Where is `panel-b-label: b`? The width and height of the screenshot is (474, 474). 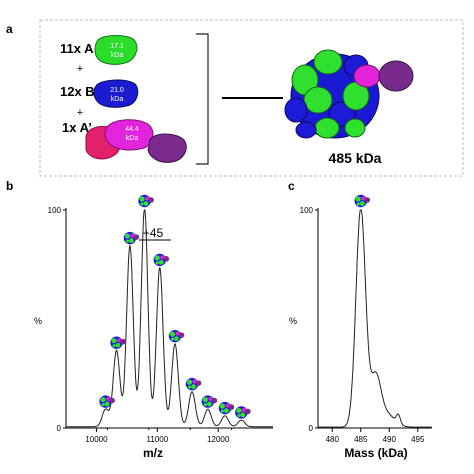
panel-b-label: b is located at coordinates (9, 186).